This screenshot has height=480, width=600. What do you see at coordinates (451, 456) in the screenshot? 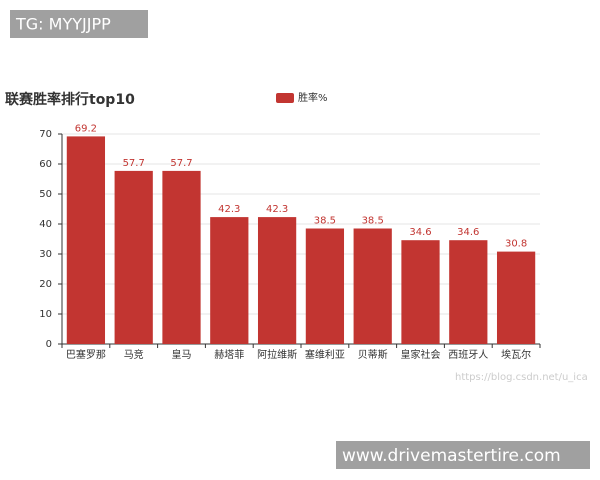
I see `overlay-text: www.drivemastertire.com` at bounding box center [451, 456].